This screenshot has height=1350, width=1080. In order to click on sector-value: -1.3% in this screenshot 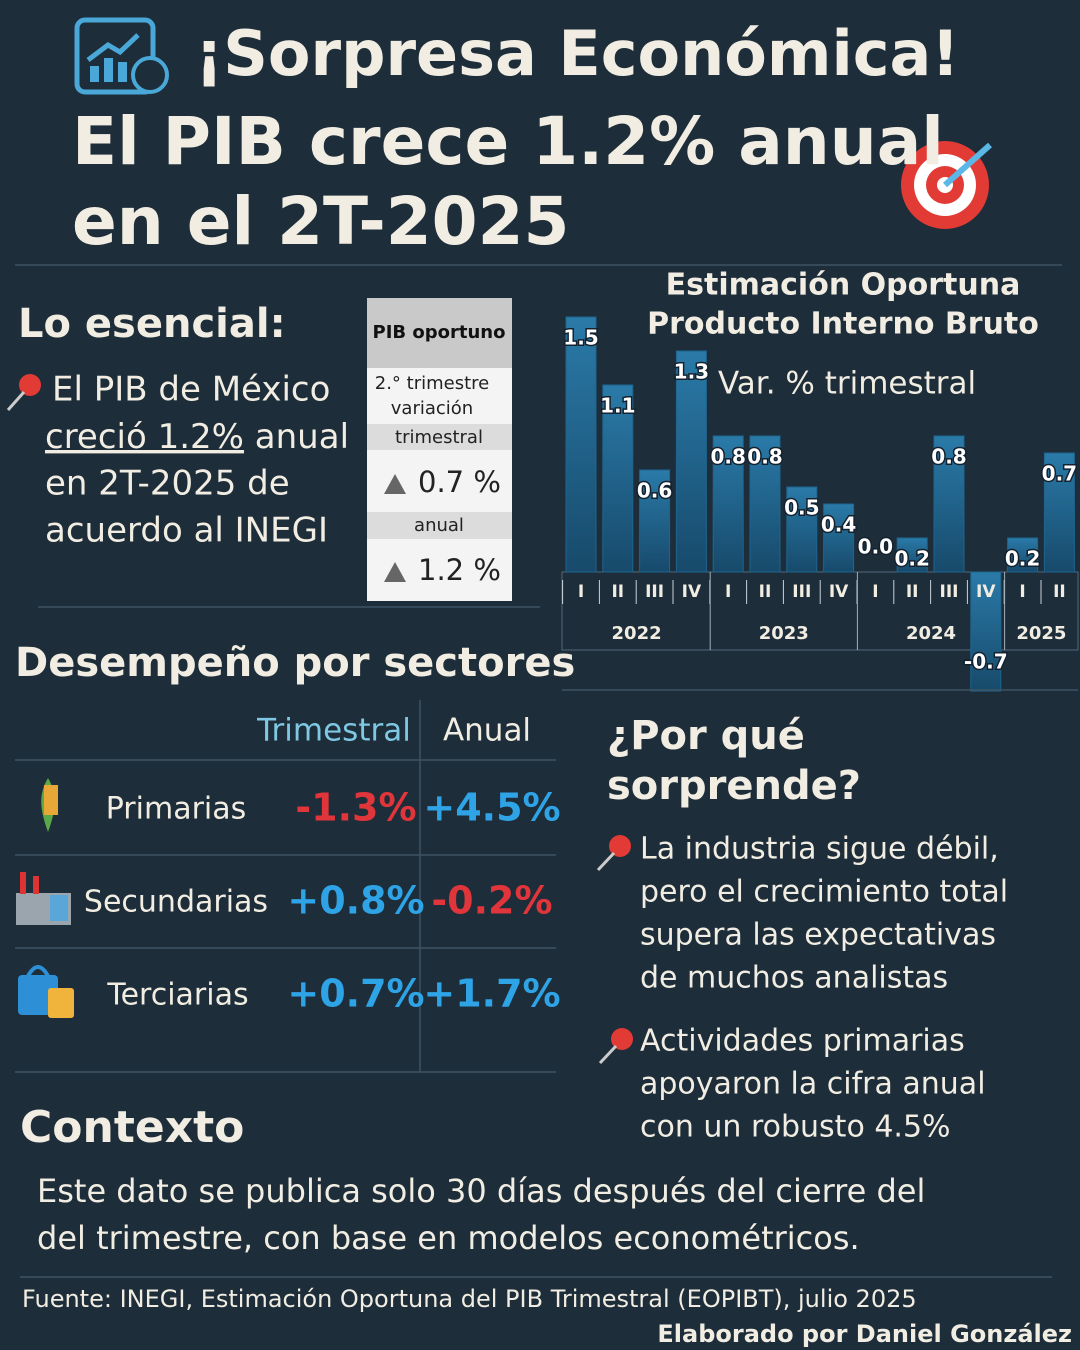, I will do `click(355, 808)`.